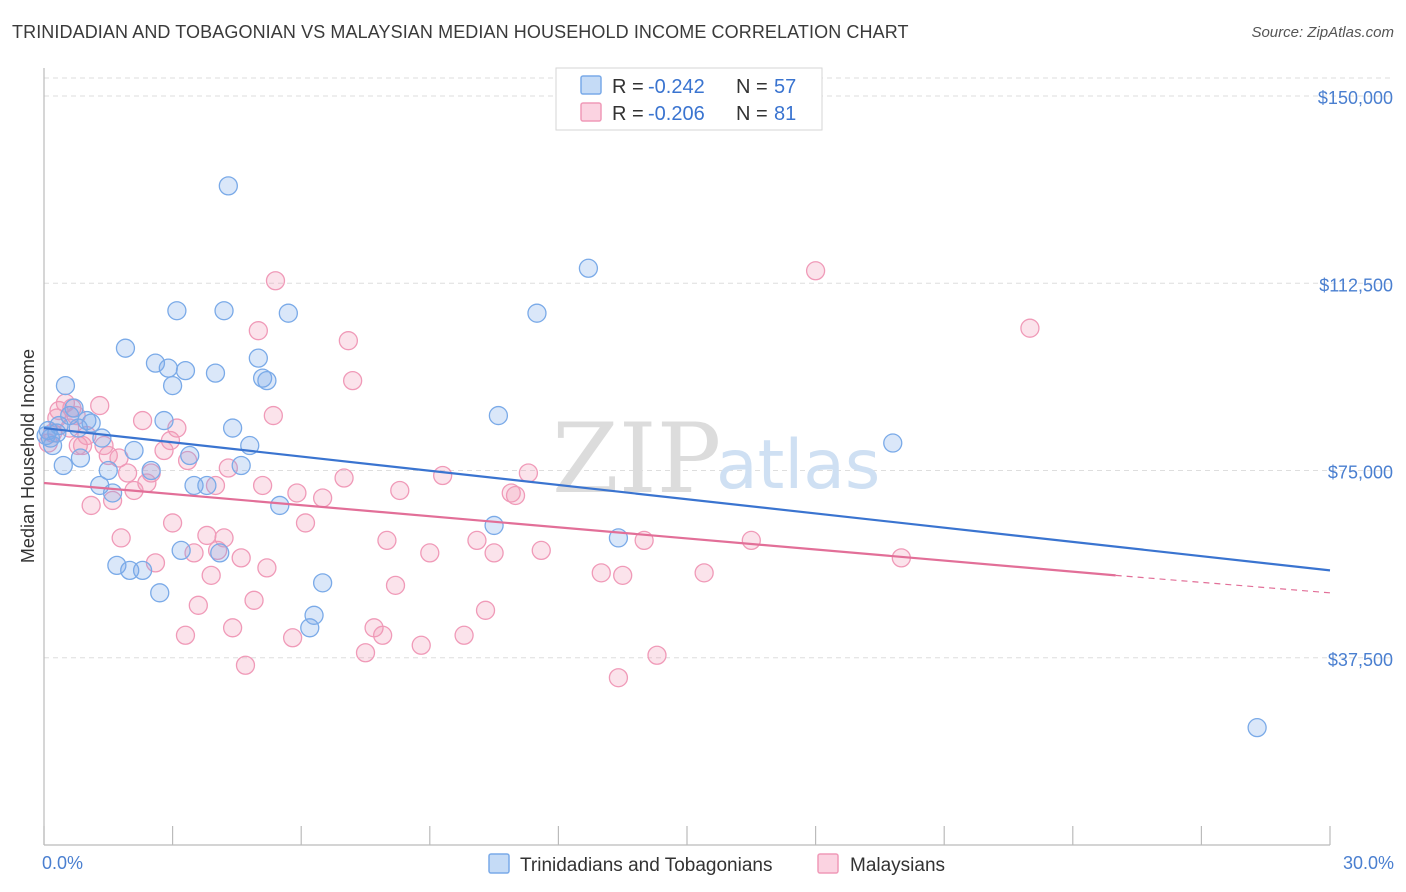  Describe the element at coordinates (628, 87) in the screenshot. I see `legend-r-label-blue: R =` at that location.